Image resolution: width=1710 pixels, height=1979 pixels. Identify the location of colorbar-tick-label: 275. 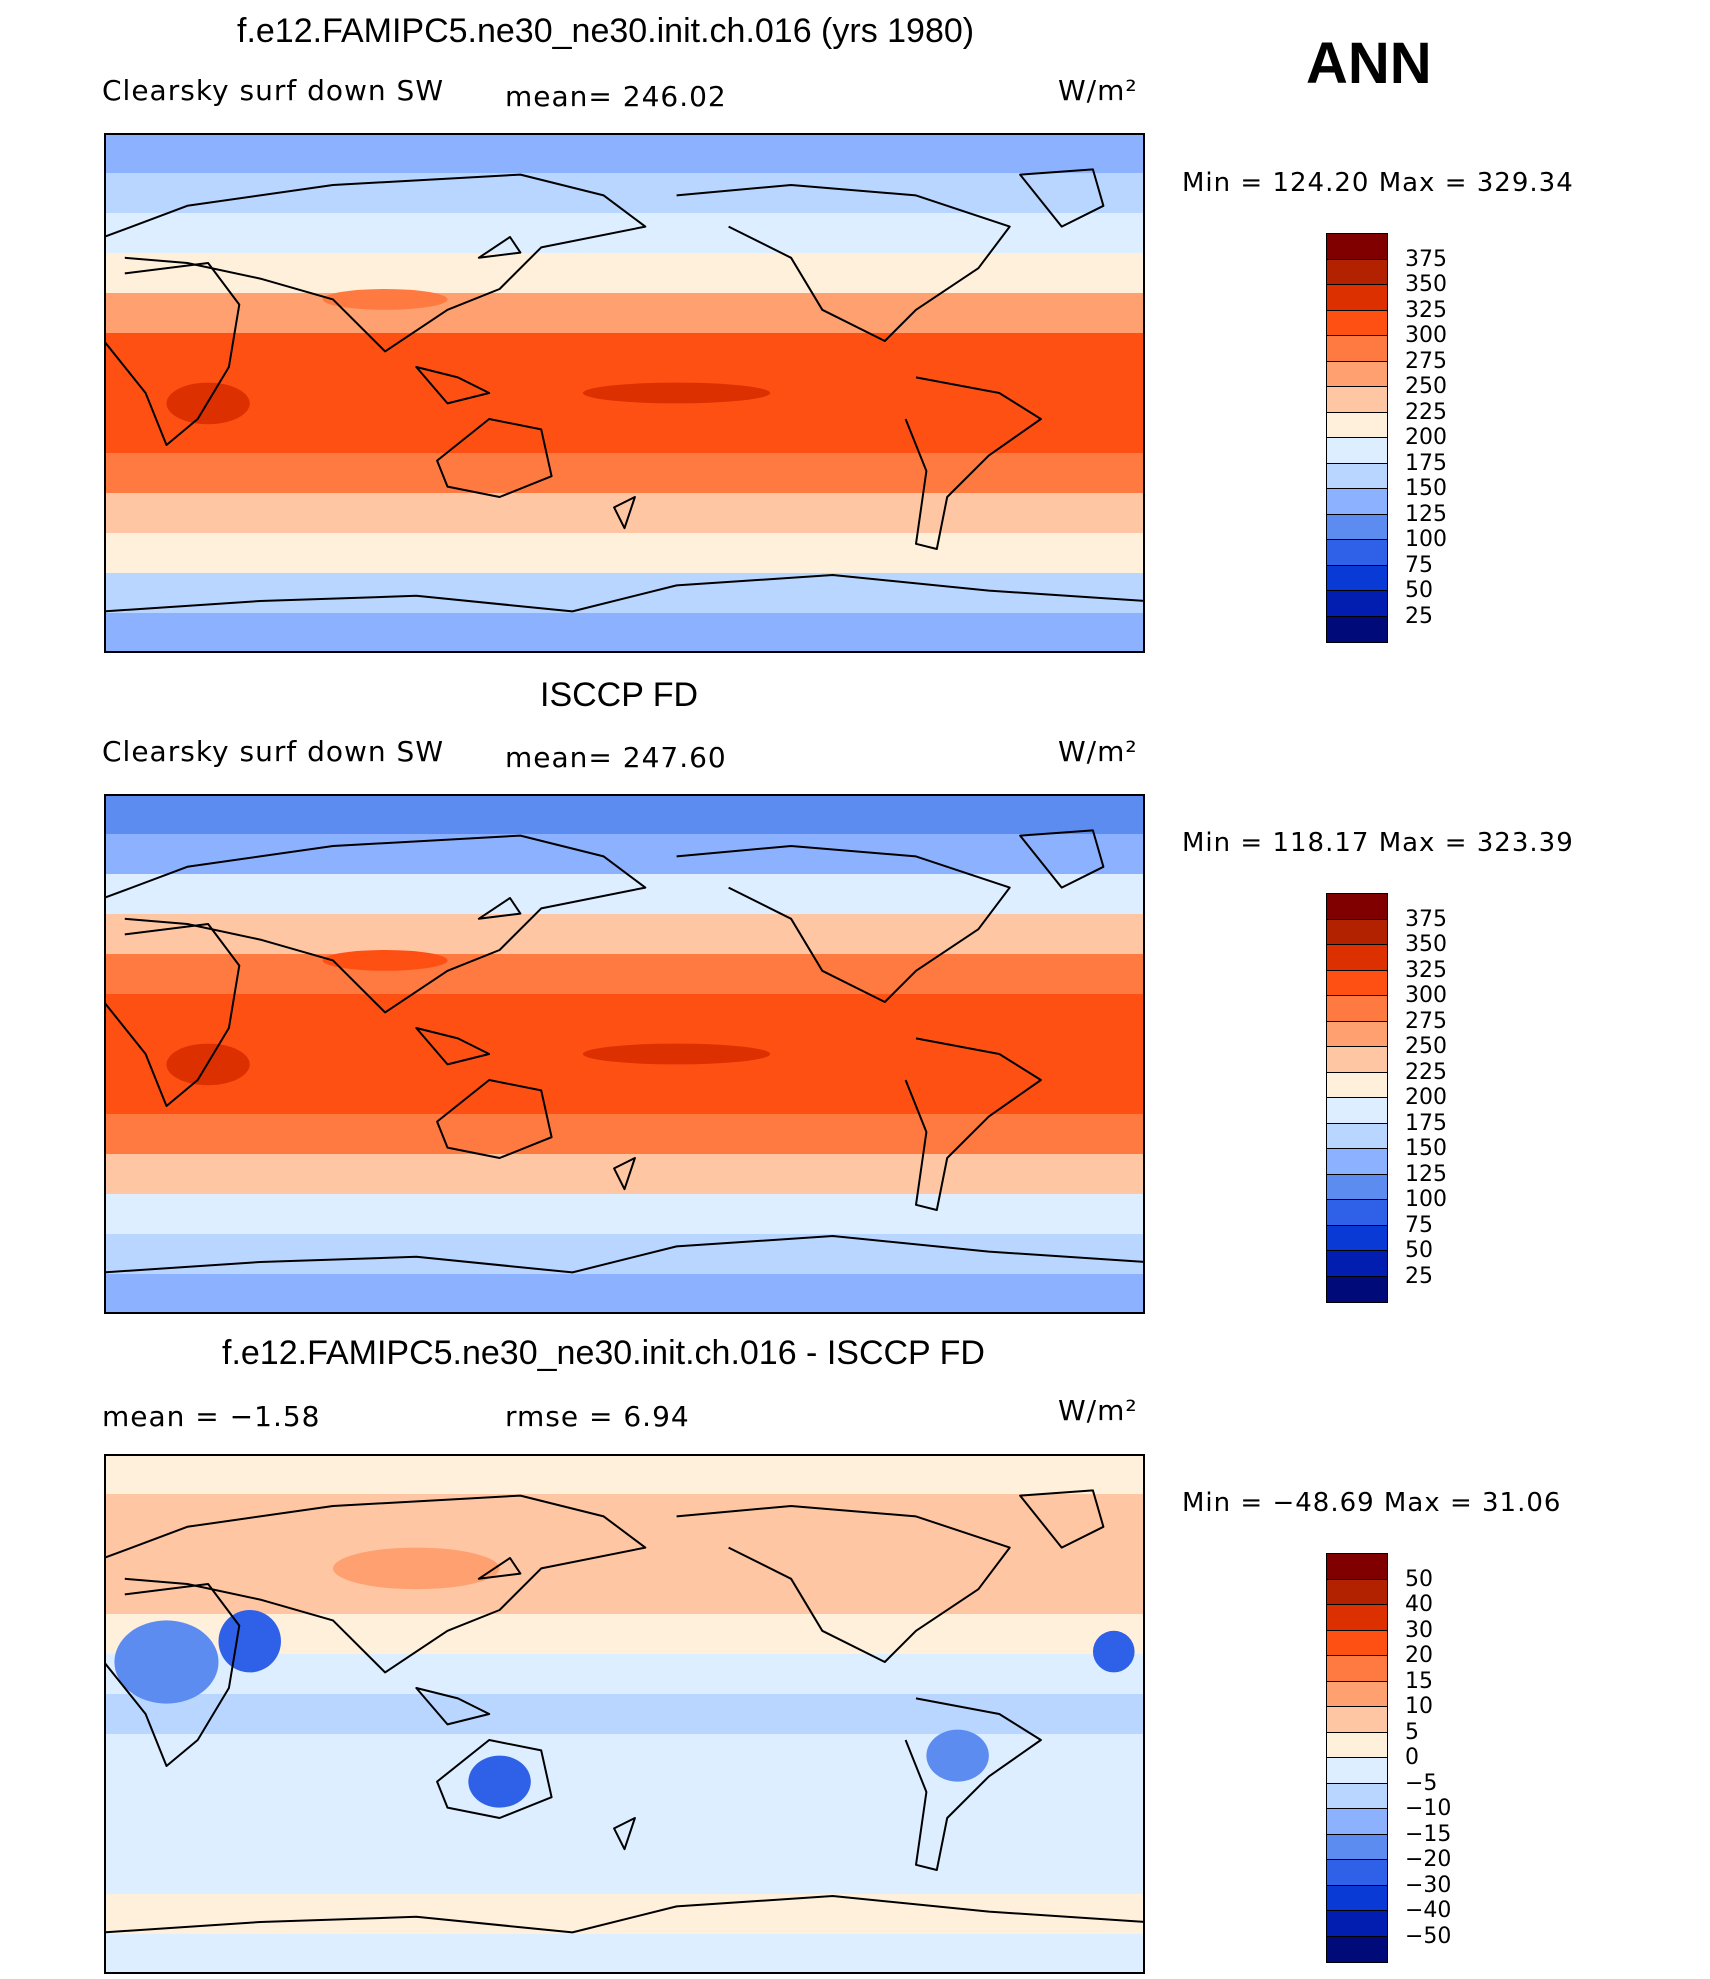
(1426, 1021).